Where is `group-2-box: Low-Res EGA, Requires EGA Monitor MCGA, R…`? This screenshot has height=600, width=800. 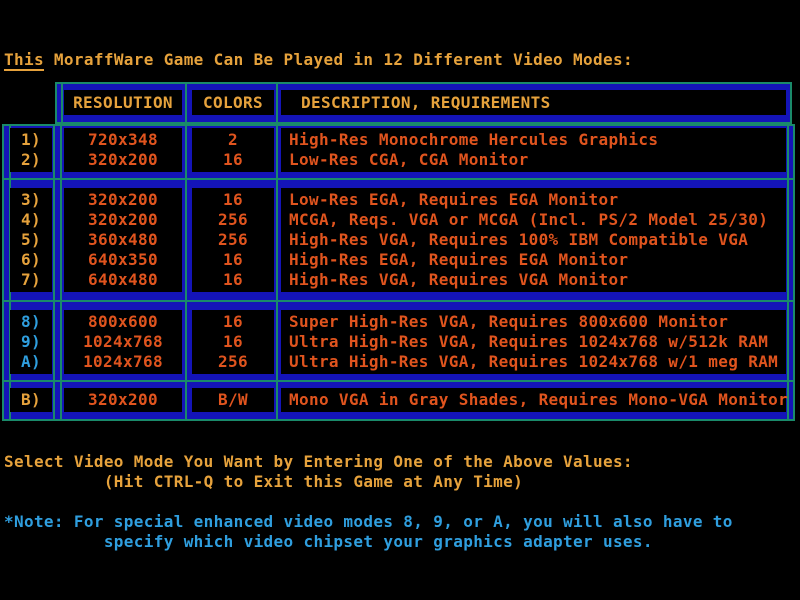 group-2-box: Low-Res EGA, Requires EGA Monitor MCGA, R… is located at coordinates (533, 240).